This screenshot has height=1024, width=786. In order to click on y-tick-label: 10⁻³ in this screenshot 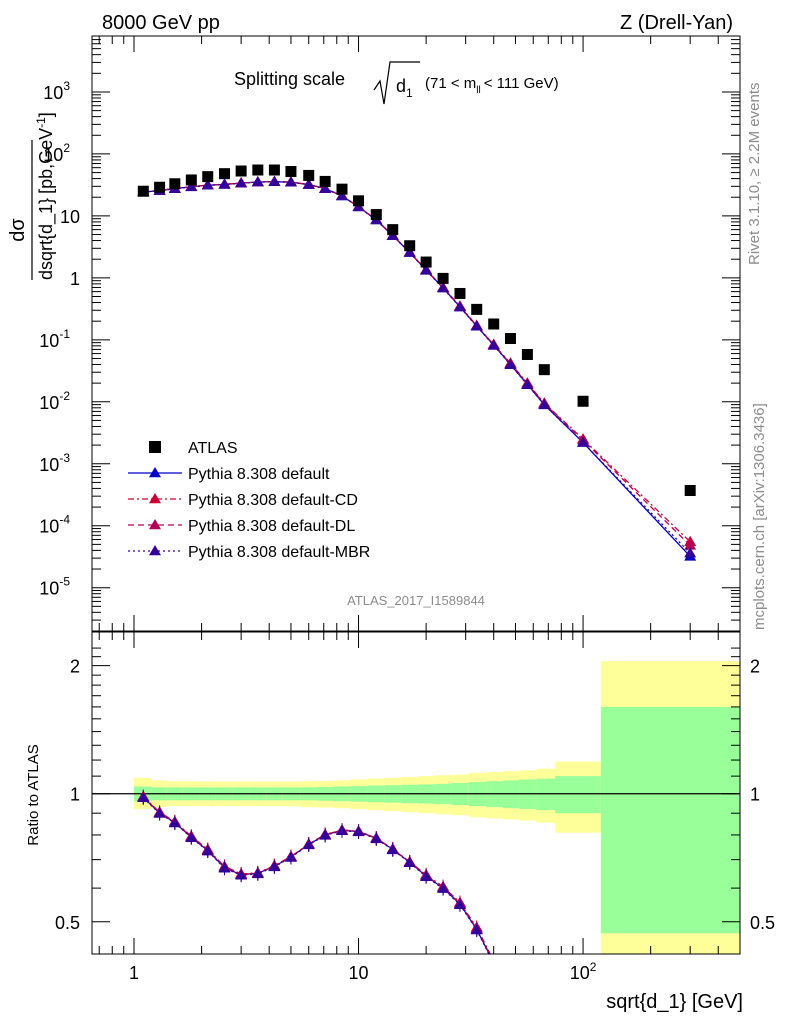, I will do `click(54, 463)`.